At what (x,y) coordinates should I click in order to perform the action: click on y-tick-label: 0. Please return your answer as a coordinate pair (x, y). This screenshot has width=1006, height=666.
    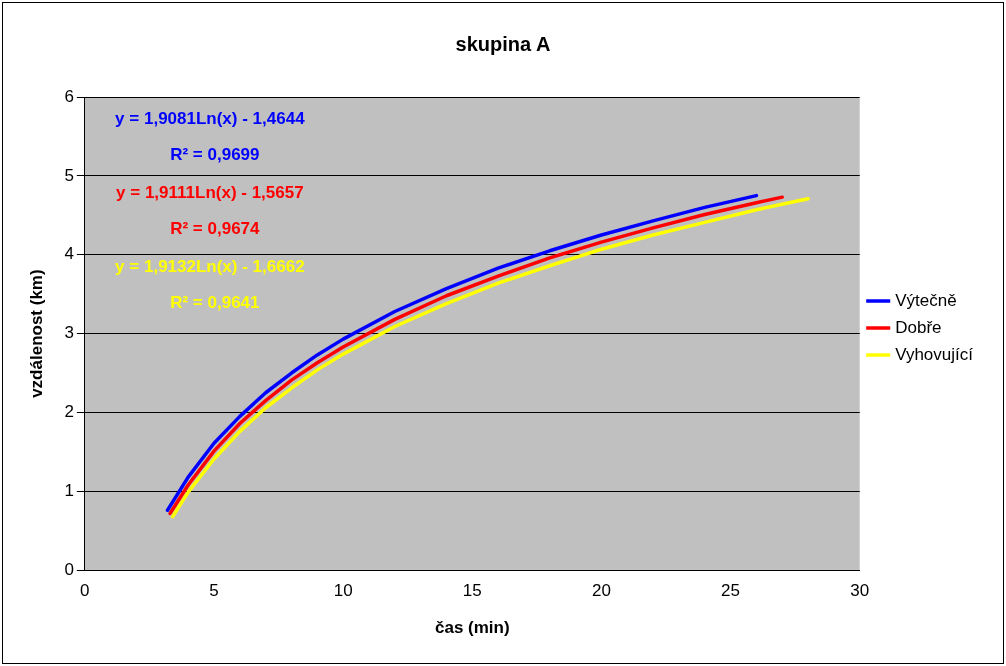
    Looking at the image, I should click on (69, 569).